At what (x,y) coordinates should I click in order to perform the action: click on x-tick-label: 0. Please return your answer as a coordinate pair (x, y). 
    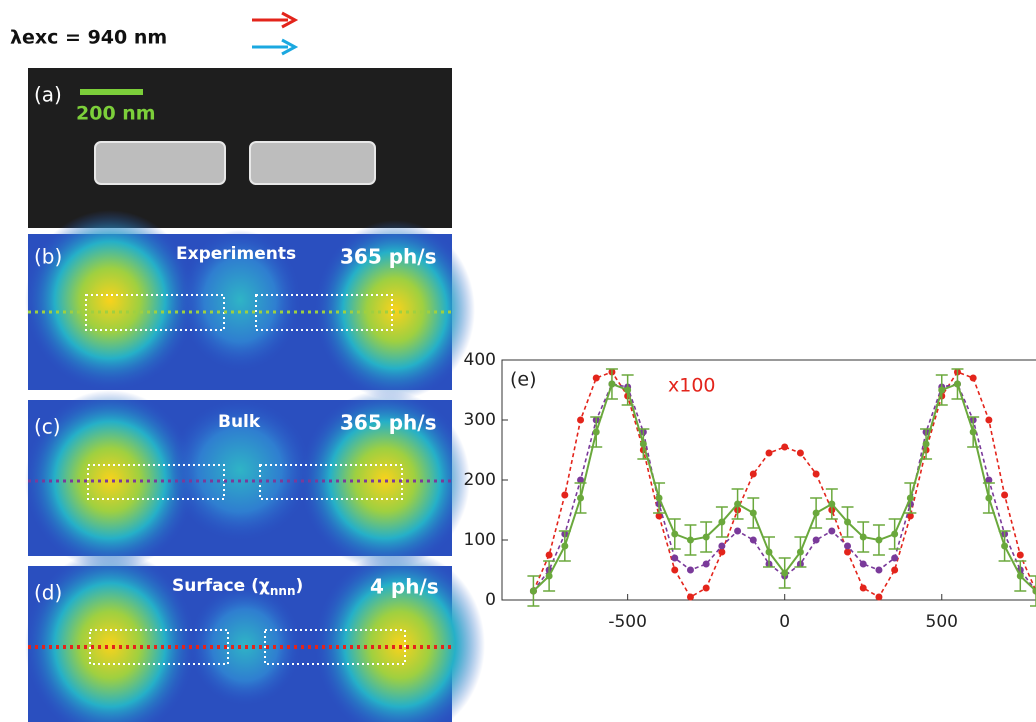
    Looking at the image, I should click on (784, 622).